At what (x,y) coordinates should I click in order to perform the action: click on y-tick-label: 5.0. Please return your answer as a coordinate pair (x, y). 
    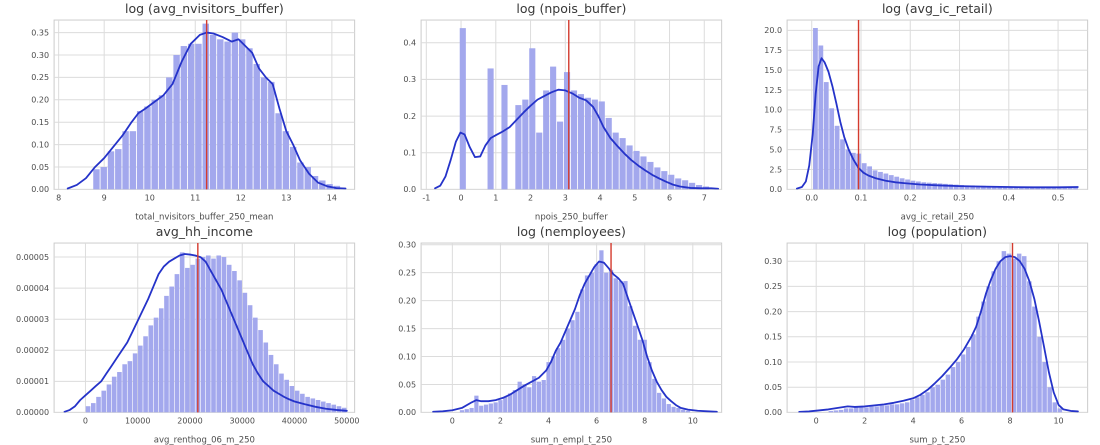
    Looking at the image, I should click on (776, 149).